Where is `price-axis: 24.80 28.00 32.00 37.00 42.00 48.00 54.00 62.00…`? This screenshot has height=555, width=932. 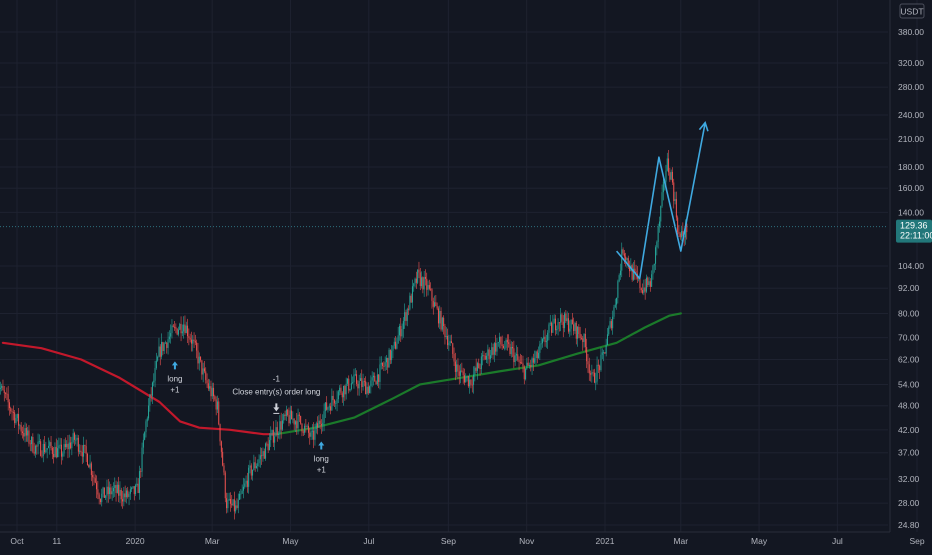
price-axis: 24.80 28.00 32.00 37.00 42.00 48.00 54.00 62.00… is located at coordinates (906, 266).